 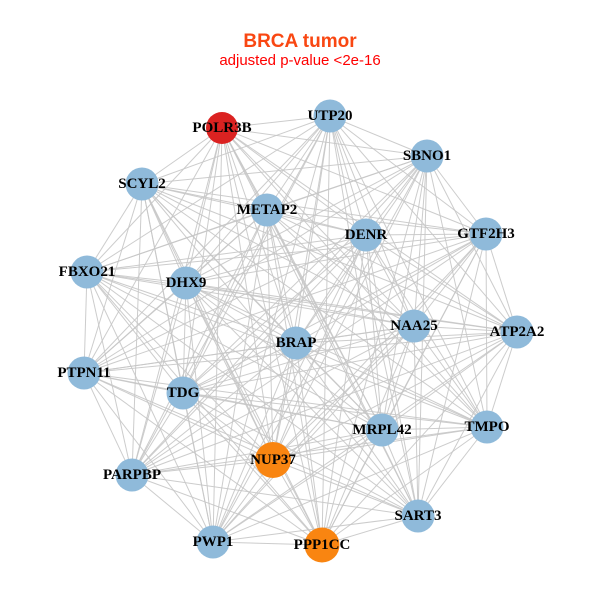 I want to click on network-node-pwp1, so click(x=213, y=542).